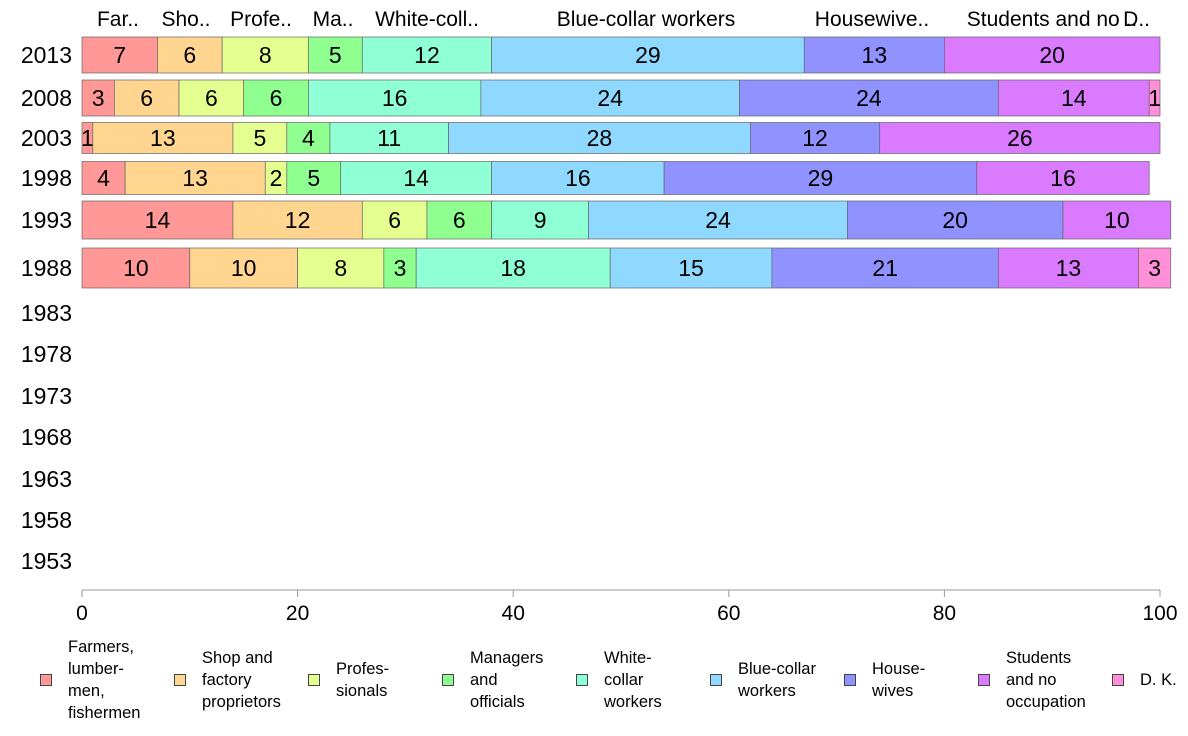  I want to click on legend-label: Shop and factory proprietors, so click(241, 680).